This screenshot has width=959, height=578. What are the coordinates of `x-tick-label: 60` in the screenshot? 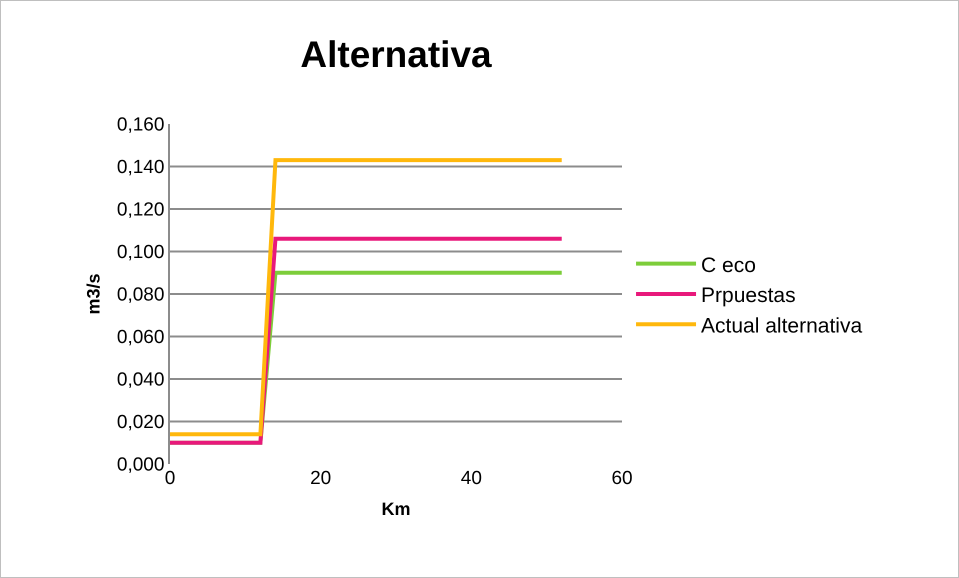 It's located at (622, 478).